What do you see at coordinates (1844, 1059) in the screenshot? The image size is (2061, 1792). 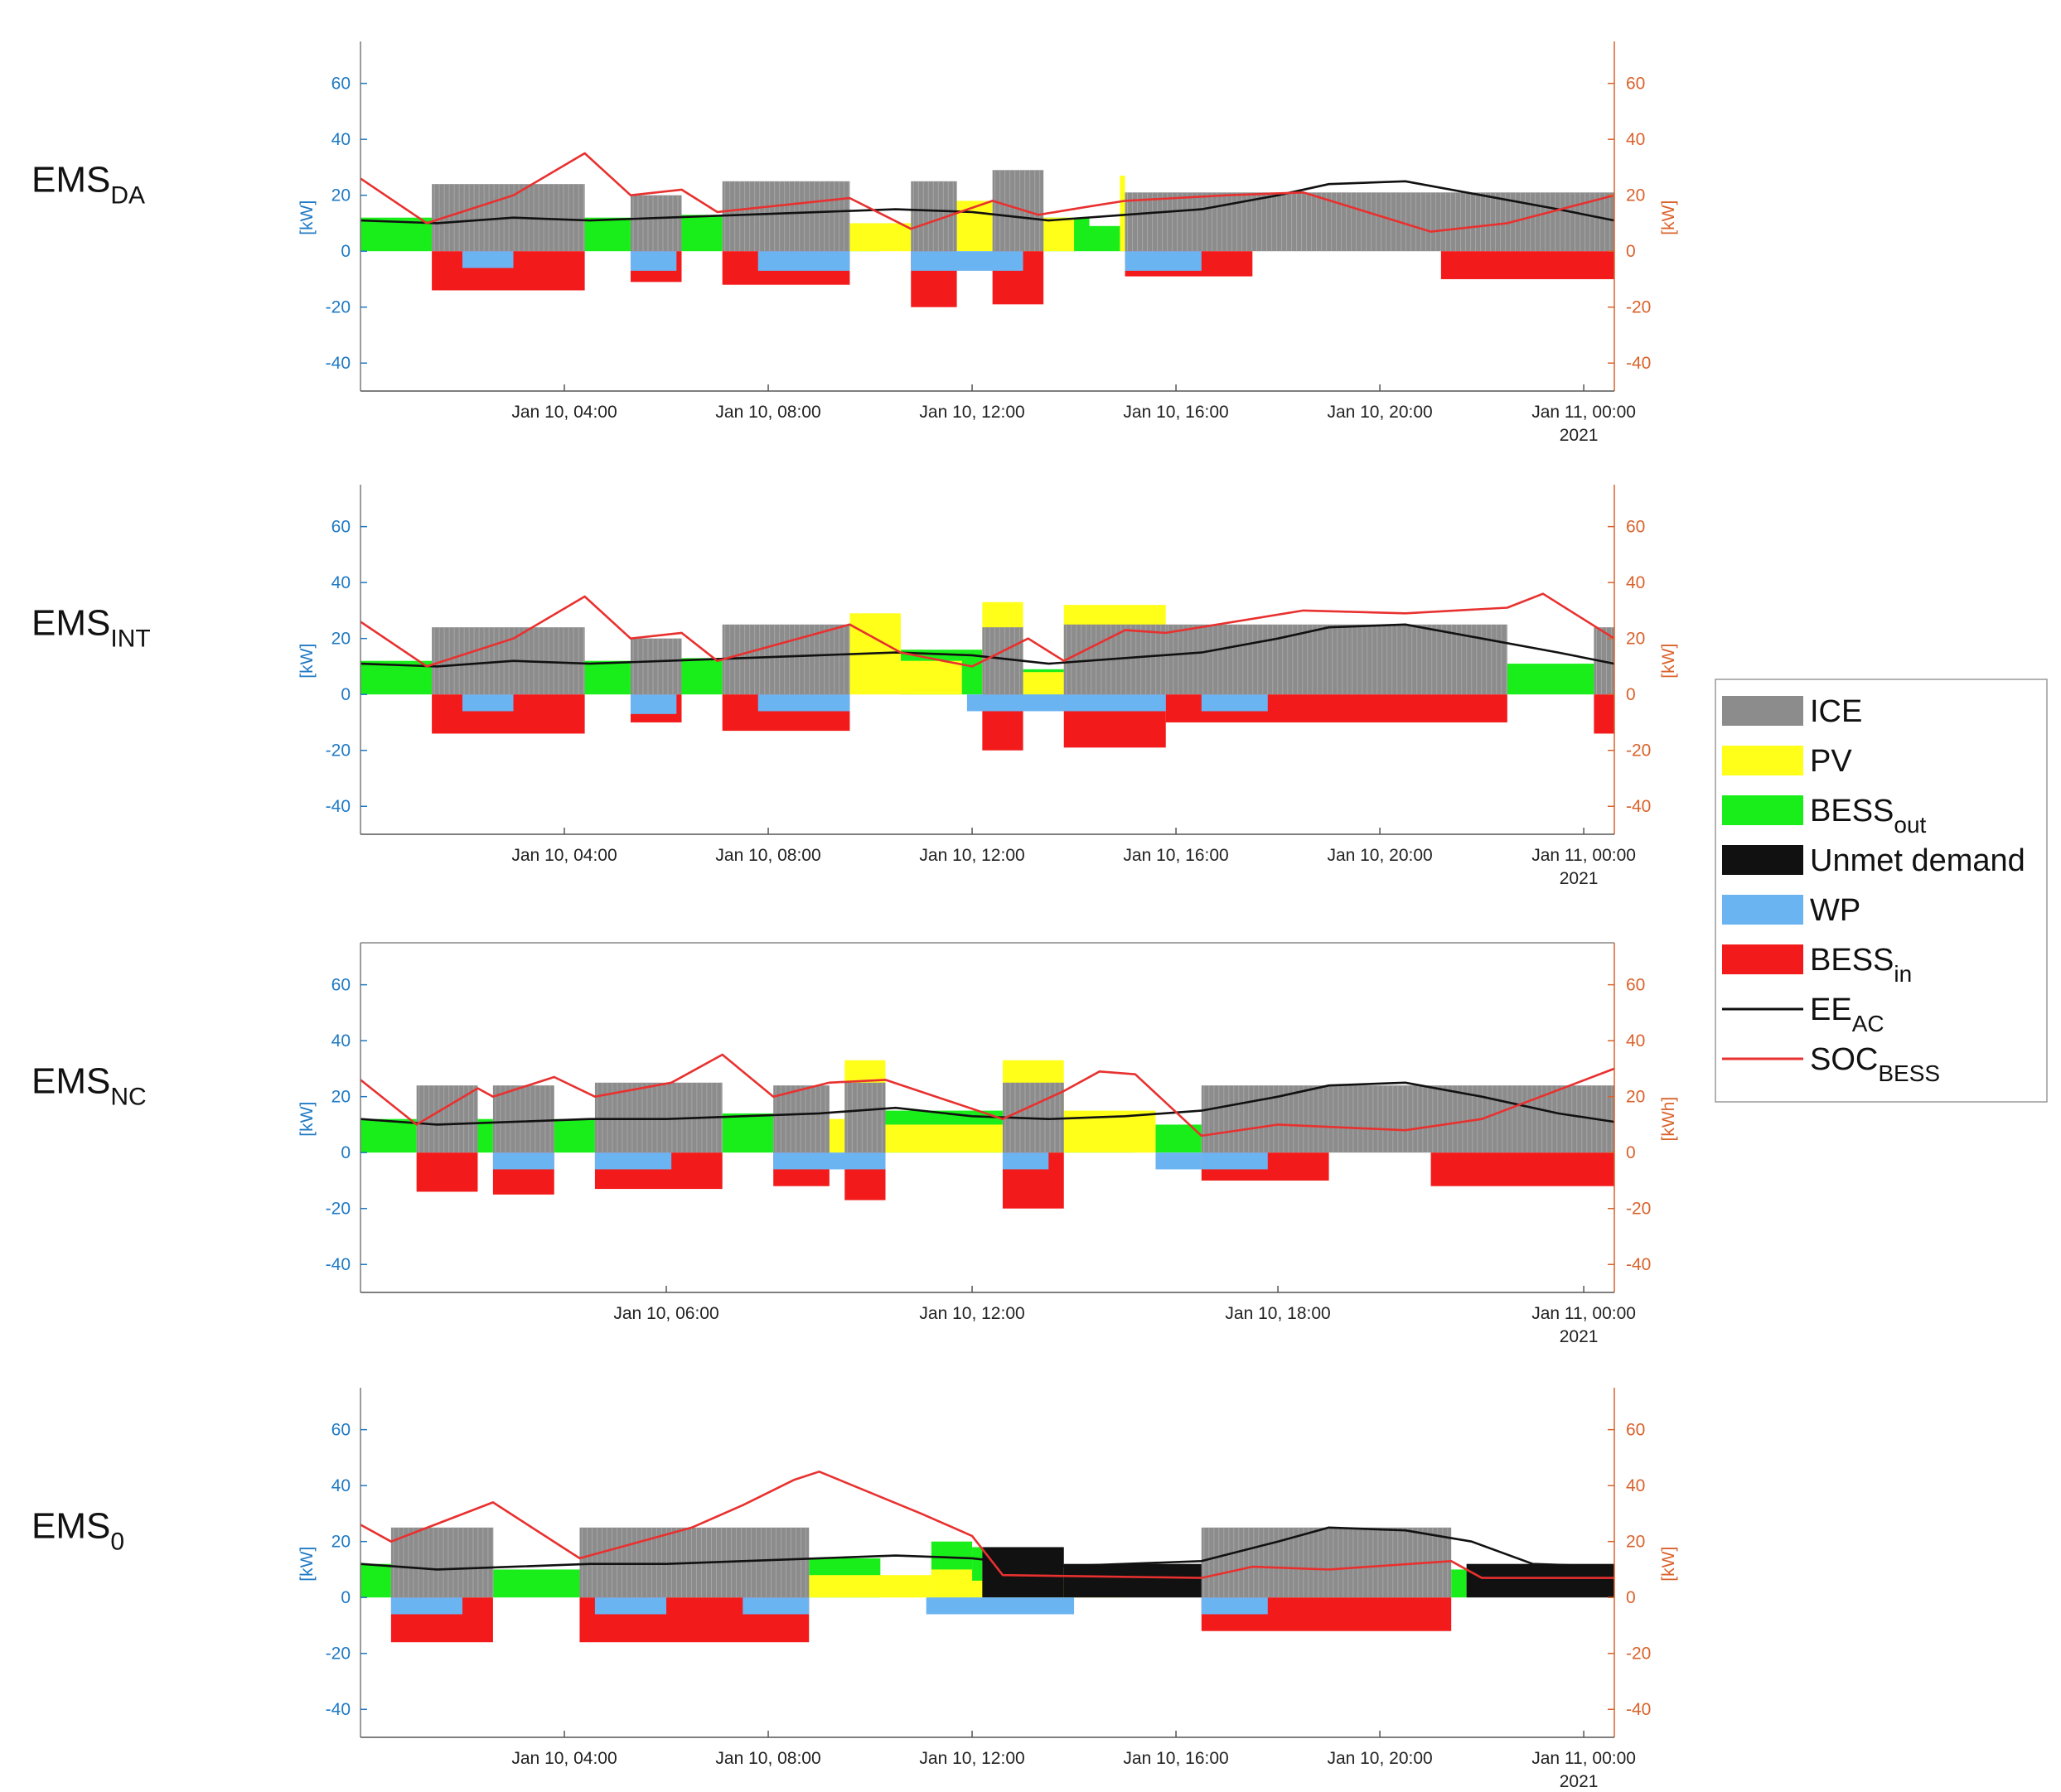 I see `legend-label-main: SOC` at bounding box center [1844, 1059].